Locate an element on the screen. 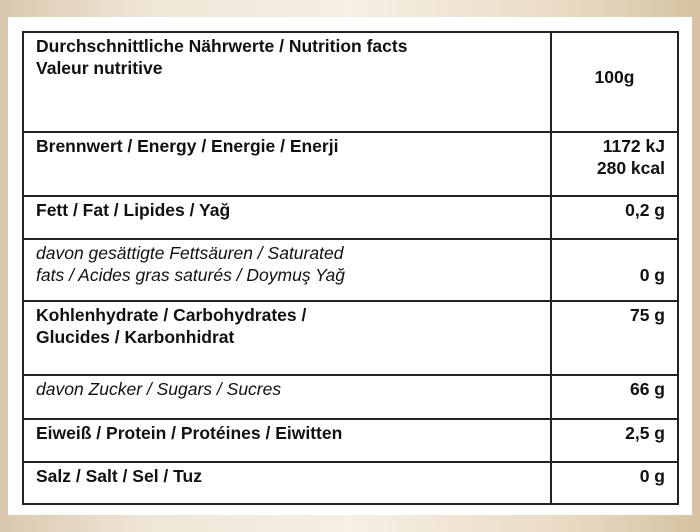 The height and width of the screenshot is (532, 700). title-line-2: Valeur nutritive is located at coordinates (99, 68).